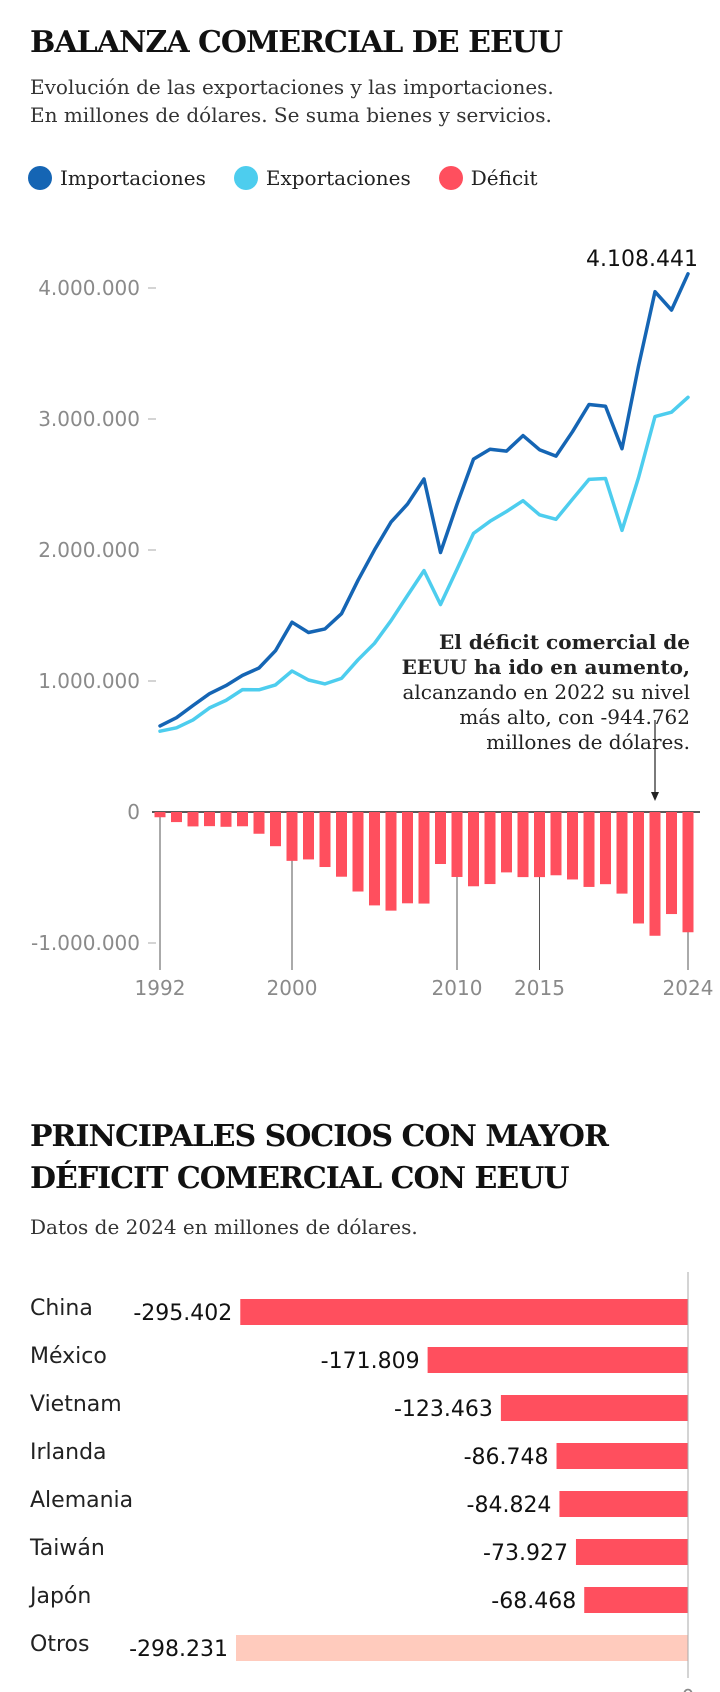 Image resolution: width=720 pixels, height=1692 pixels. What do you see at coordinates (688, 988) in the screenshot?
I see `x-tick-label: 2024` at bounding box center [688, 988].